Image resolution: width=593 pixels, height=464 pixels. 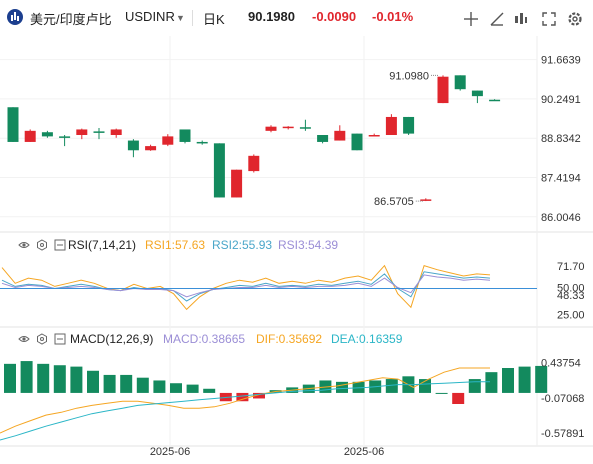 I want to click on rsi-panel, so click(x=268, y=287).